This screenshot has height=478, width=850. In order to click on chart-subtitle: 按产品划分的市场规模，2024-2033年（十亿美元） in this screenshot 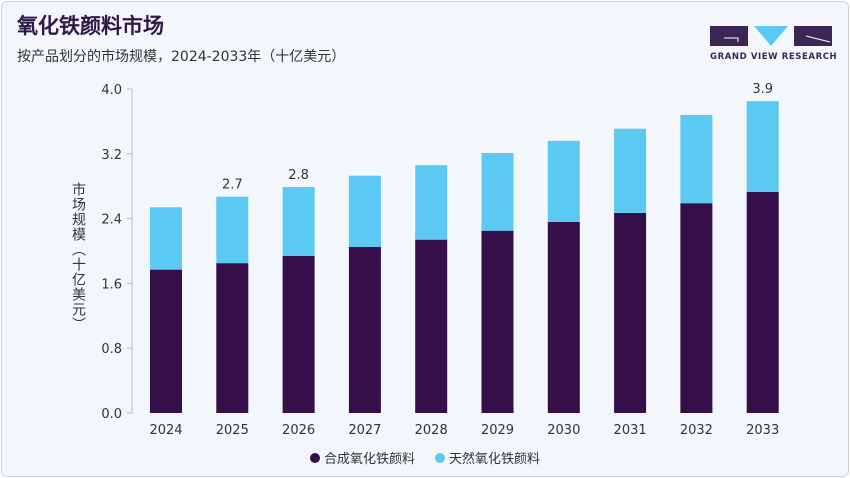, I will do `click(181, 57)`.